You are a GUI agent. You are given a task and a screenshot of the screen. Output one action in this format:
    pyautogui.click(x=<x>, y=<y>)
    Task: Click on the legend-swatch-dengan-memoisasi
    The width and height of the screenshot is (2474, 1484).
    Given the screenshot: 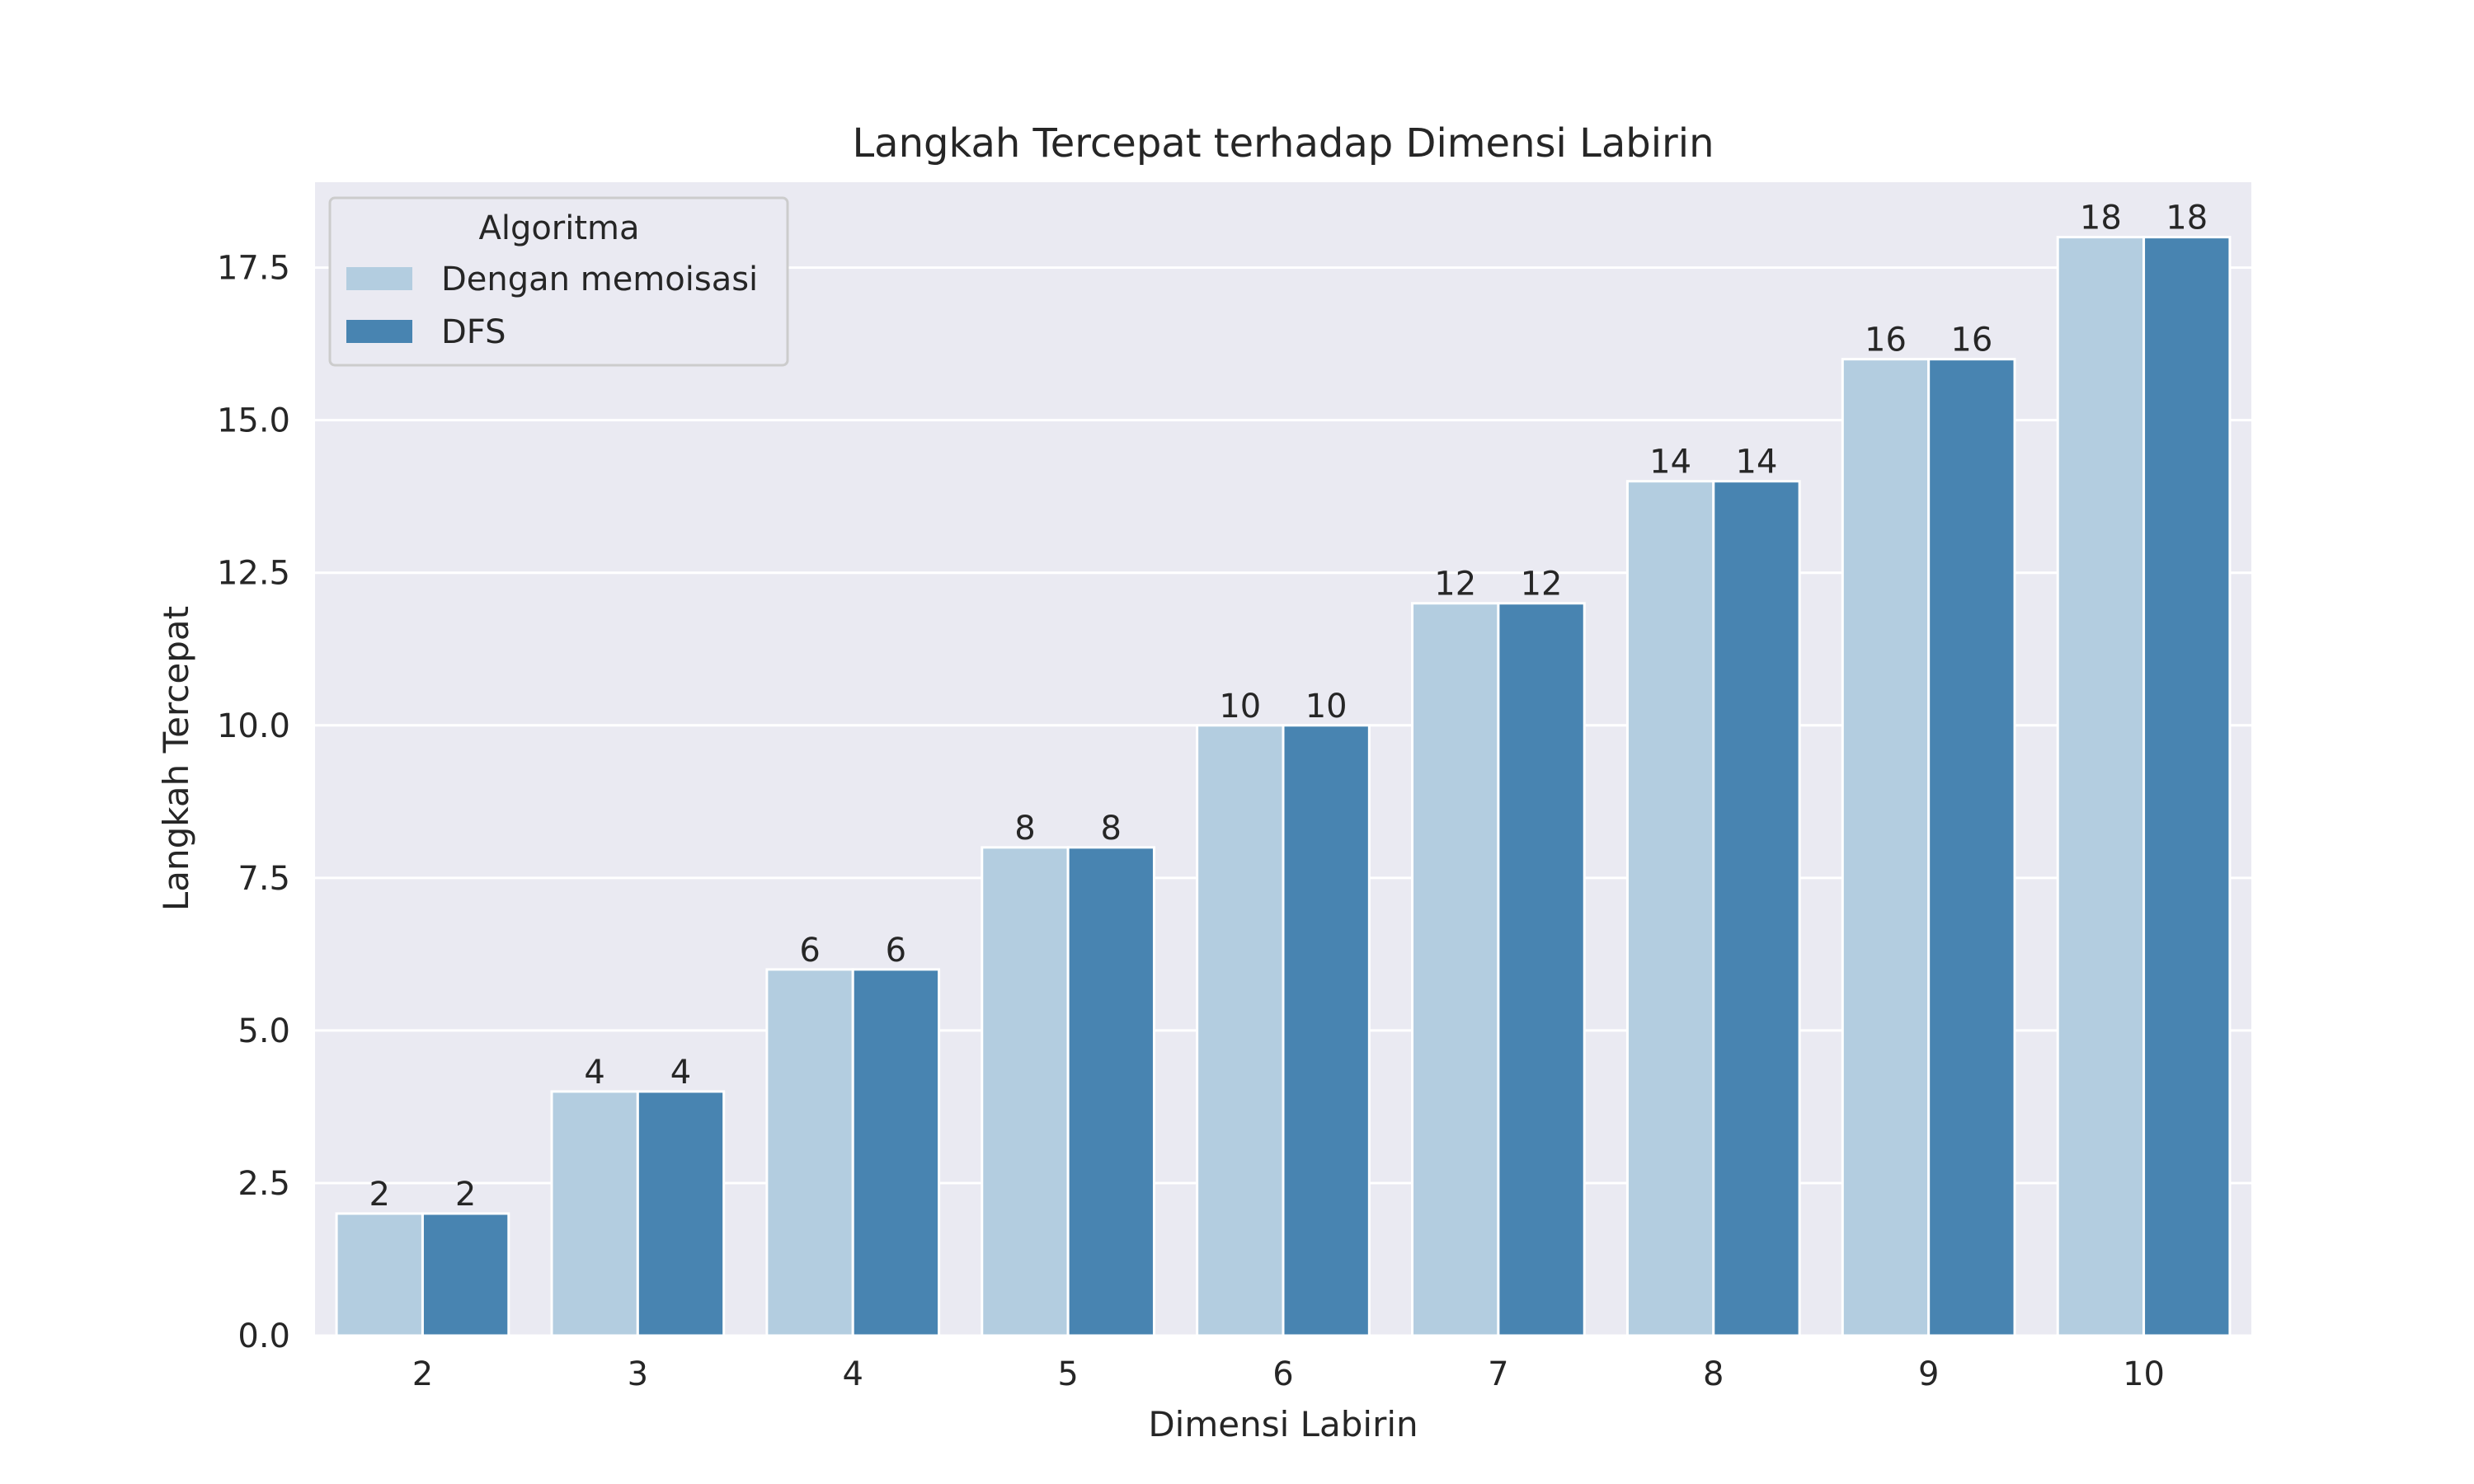 What is the action you would take?
    pyautogui.click(x=379, y=278)
    